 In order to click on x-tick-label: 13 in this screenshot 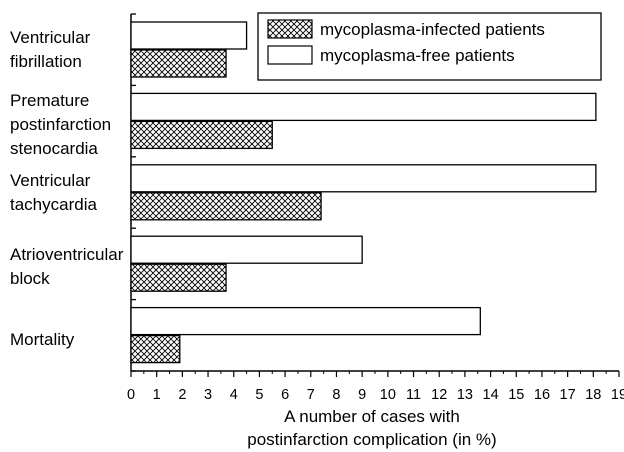, I will do `click(465, 395)`.